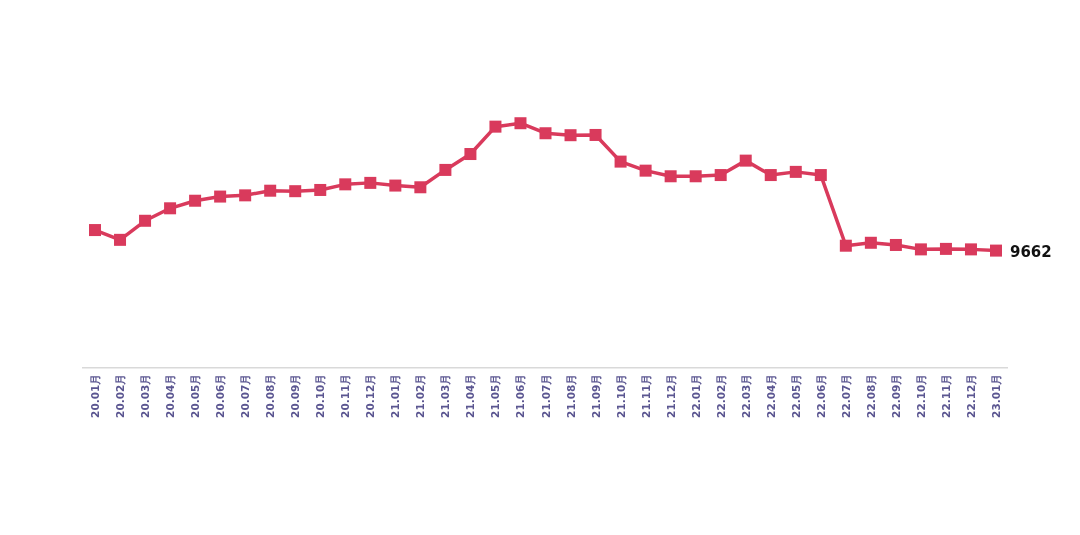  Describe the element at coordinates (120, 395) in the screenshot. I see `x-tick-label: 20.02月` at that location.